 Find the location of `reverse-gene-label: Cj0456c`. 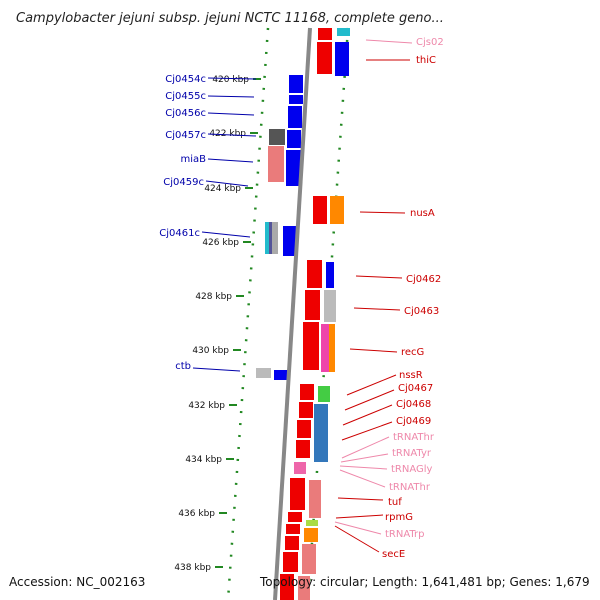

reverse-gene-label: Cj0456c is located at coordinates (185, 113).